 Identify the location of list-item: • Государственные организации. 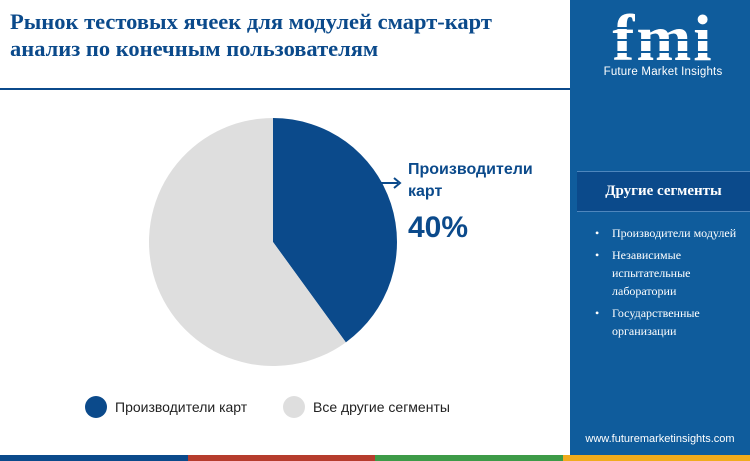
(647, 322).